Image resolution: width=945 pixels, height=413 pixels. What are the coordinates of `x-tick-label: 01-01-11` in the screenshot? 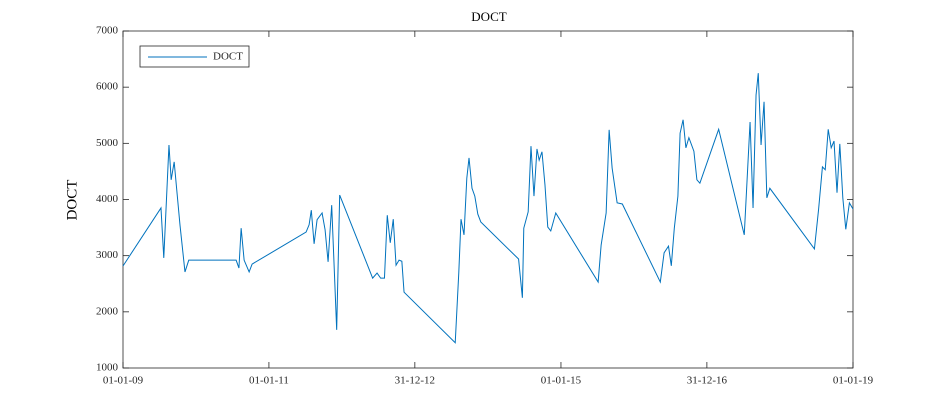 It's located at (269, 381).